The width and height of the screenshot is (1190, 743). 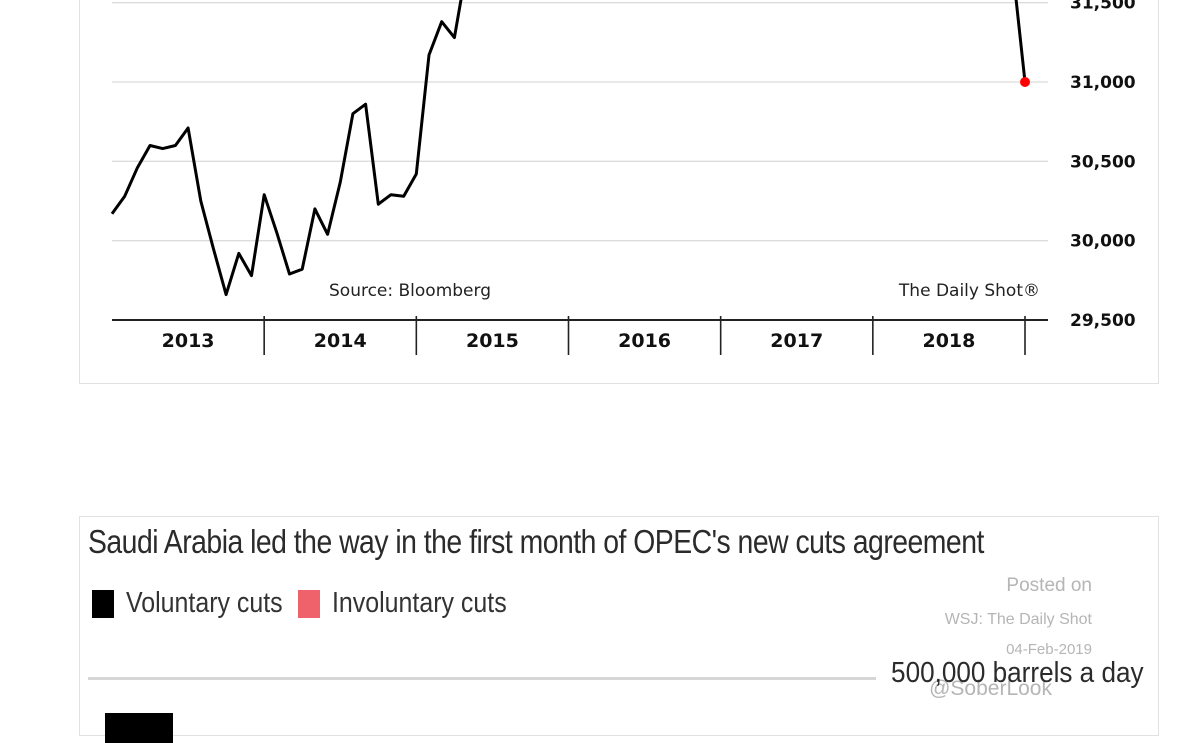 I want to click on legend-label-involuntary: Involuntary cuts, so click(x=419, y=603).